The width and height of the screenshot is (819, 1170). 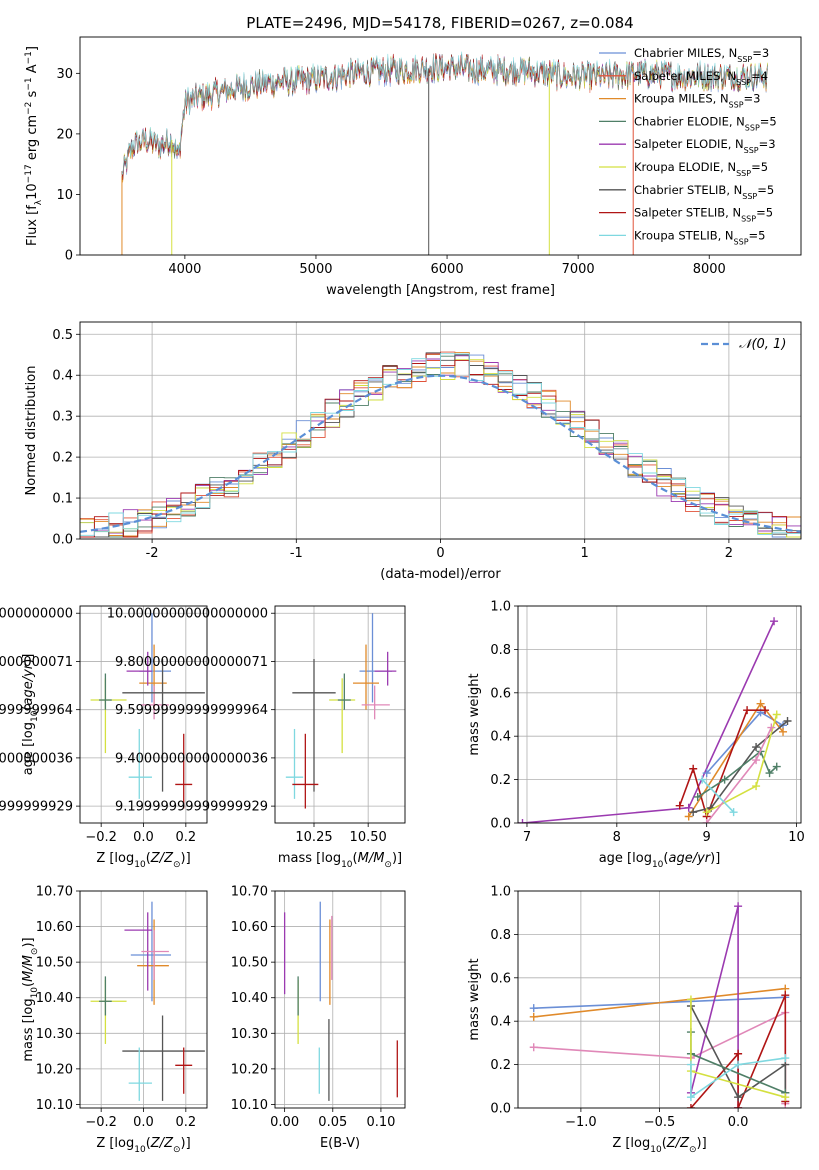 What do you see at coordinates (115, 1143) in the screenshot?
I see `label-part: Z [log` at bounding box center [115, 1143].